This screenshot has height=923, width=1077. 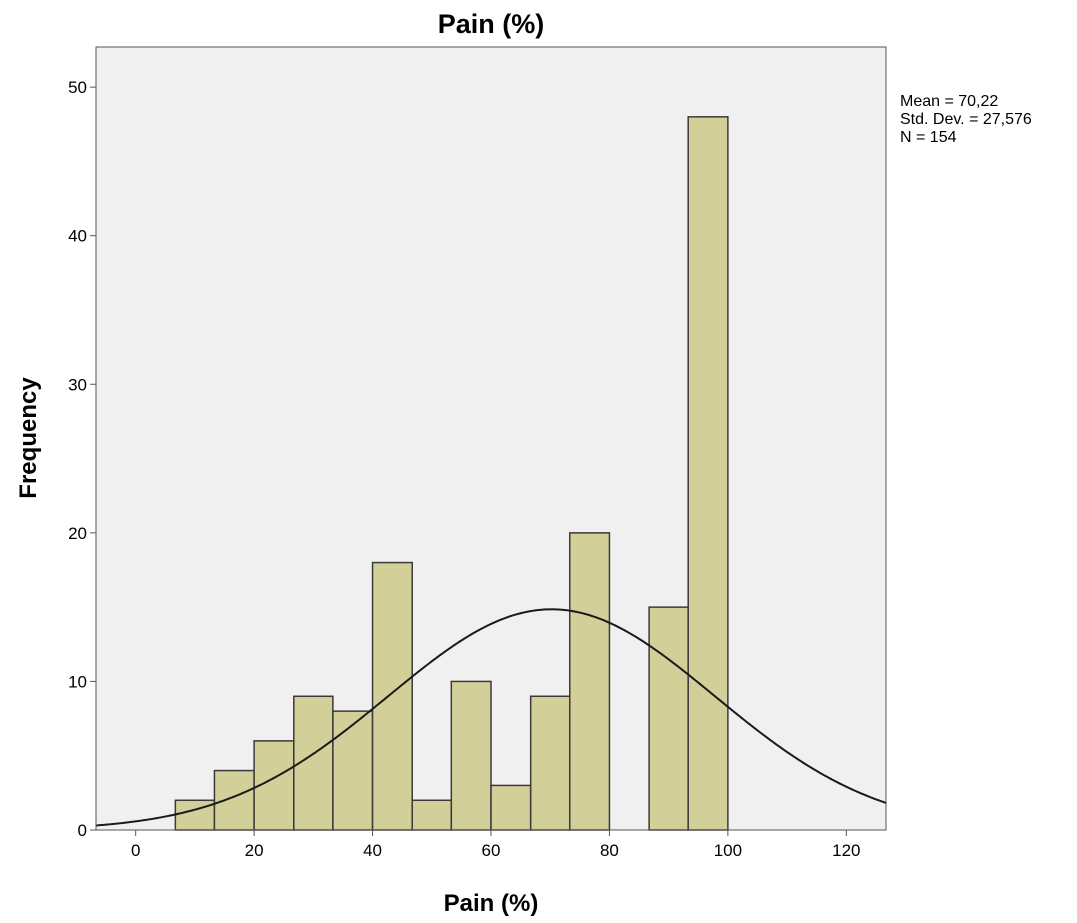 I want to click on y-tick-label: 0, so click(x=82, y=830).